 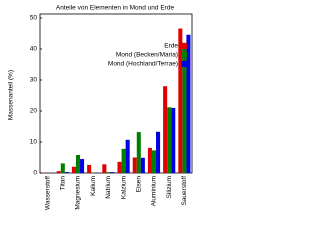 I want to click on y-tick-label: 10, so click(x=34, y=142).